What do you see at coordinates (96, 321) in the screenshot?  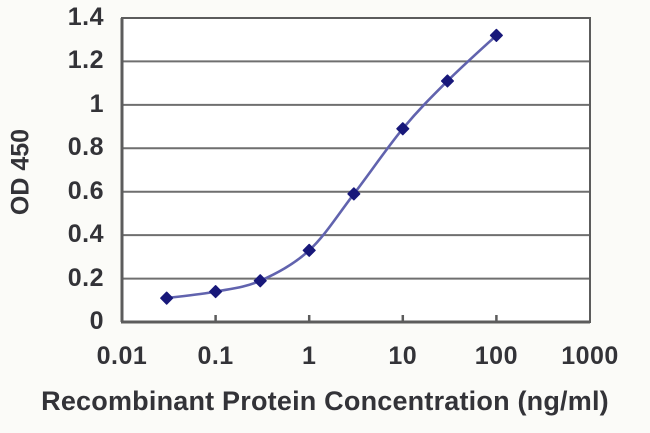 I see `y-tick-label: 0` at bounding box center [96, 321].